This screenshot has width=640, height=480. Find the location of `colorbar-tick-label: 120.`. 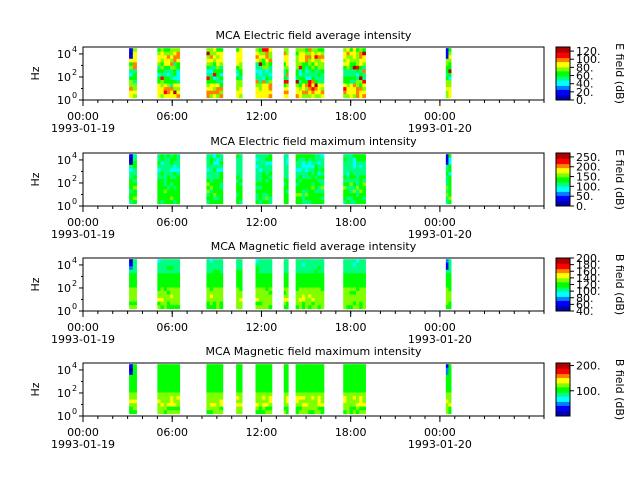

colorbar-tick-label: 120. is located at coordinates (588, 285).